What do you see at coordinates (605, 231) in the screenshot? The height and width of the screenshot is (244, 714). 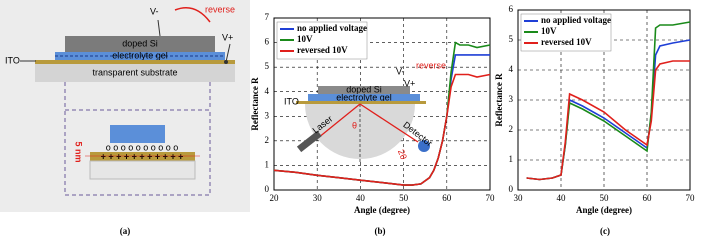 I see `caption: (c)` at bounding box center [605, 231].